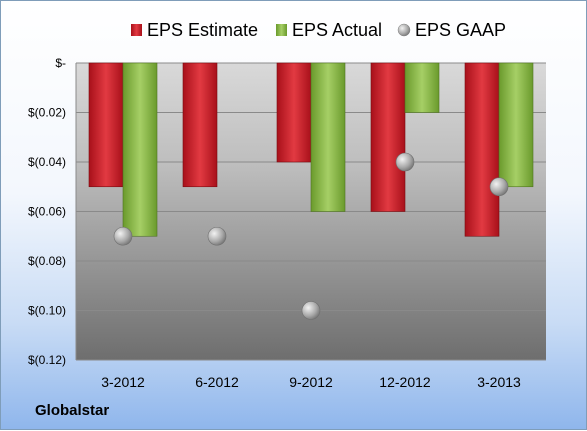  I want to click on y-tick-label: $(0.06), so click(47, 212).